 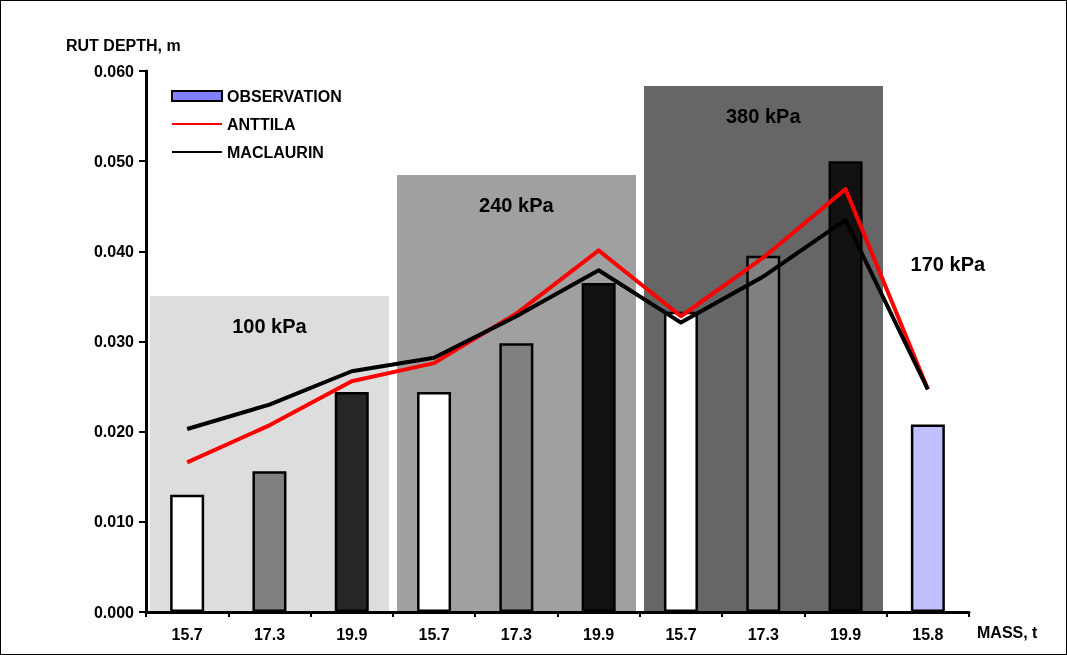 What do you see at coordinates (114, 251) in the screenshot?
I see `y-tick-label: 0.040` at bounding box center [114, 251].